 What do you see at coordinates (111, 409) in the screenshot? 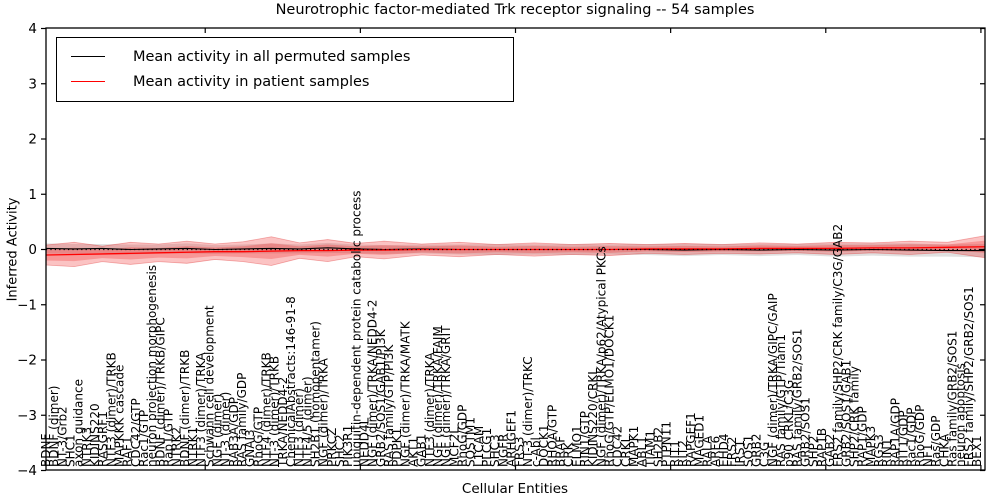
I see `entity-label: NTF3 (dimer)/TRKB` at bounding box center [111, 409].